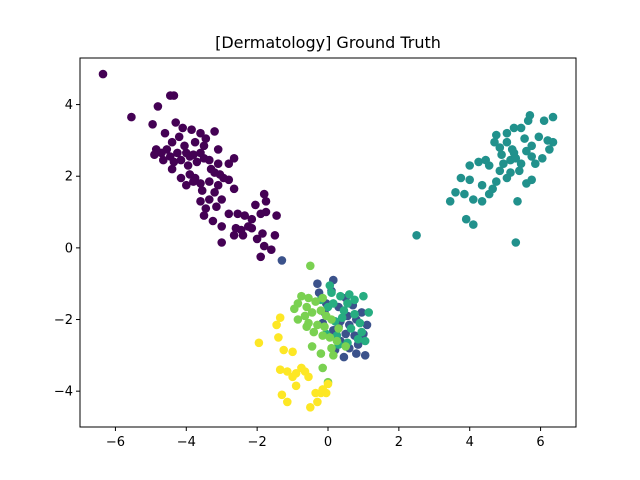 This screenshot has width=640, height=480. Describe the element at coordinates (470, 442) in the screenshot. I see `x-tick-label: 4` at that location.